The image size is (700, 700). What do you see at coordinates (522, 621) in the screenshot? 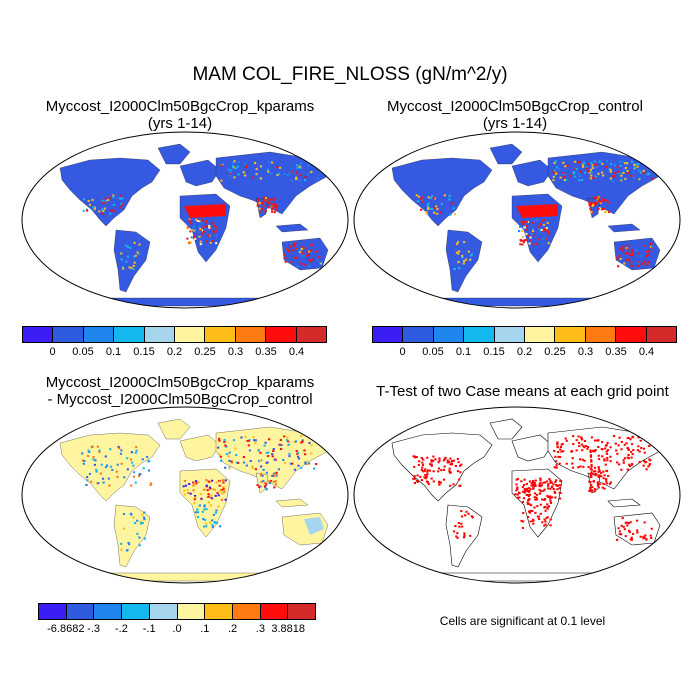
I see `significance-note: Cells are significant at 0.1 level` at bounding box center [522, 621].